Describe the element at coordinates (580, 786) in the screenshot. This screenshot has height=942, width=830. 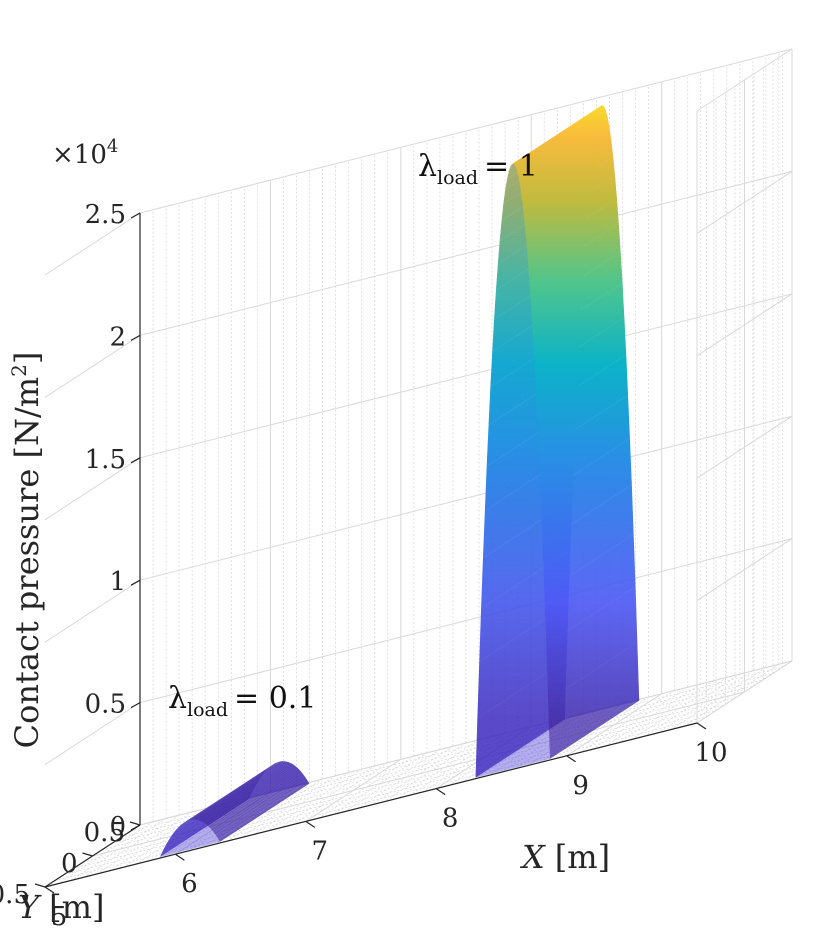
I see `x-tick-label: 9` at that location.